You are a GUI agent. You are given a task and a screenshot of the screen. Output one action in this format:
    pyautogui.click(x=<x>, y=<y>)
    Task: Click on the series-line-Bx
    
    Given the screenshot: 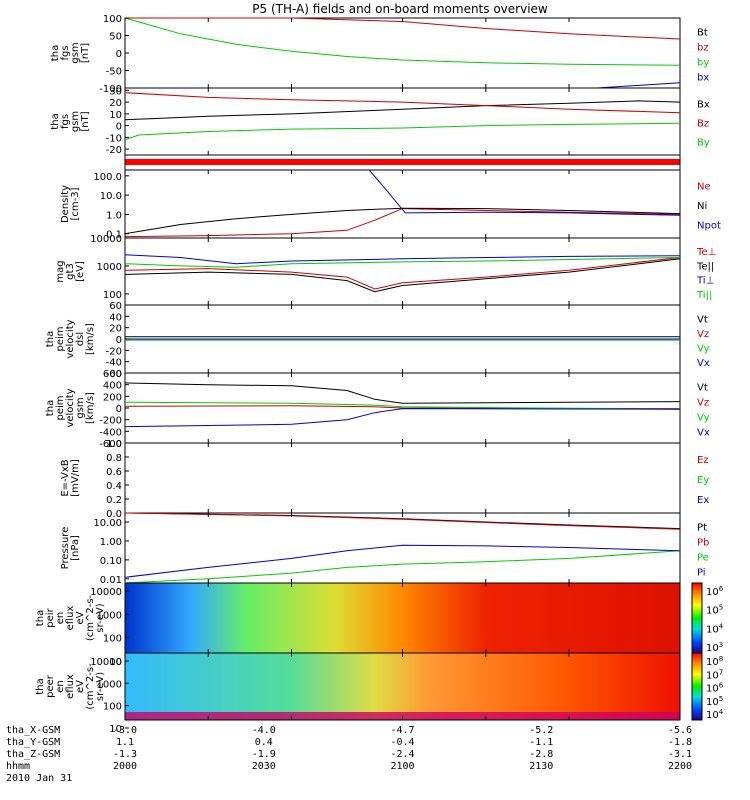 What is the action you would take?
    pyautogui.click(x=402, y=110)
    